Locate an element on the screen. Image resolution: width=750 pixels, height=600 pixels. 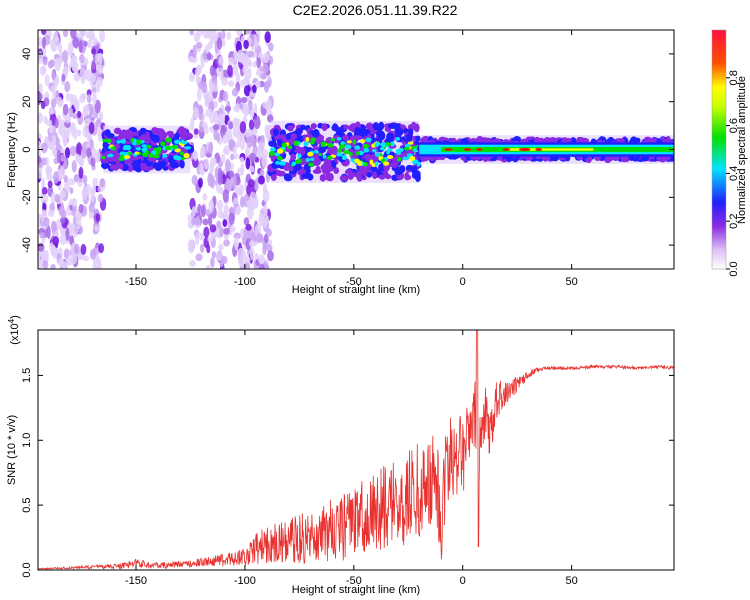
snr-y-label: SNR (10 * v/v) is located at coordinates (12, 450).